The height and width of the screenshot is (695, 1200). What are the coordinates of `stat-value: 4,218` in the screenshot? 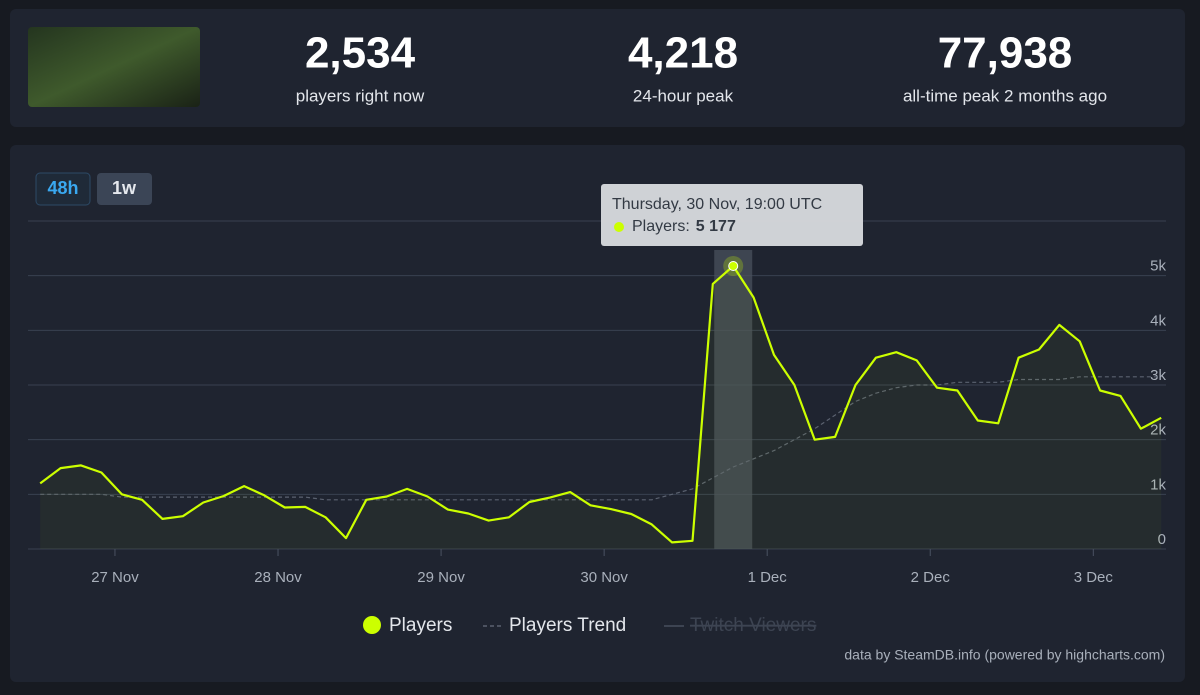 It's located at (683, 53).